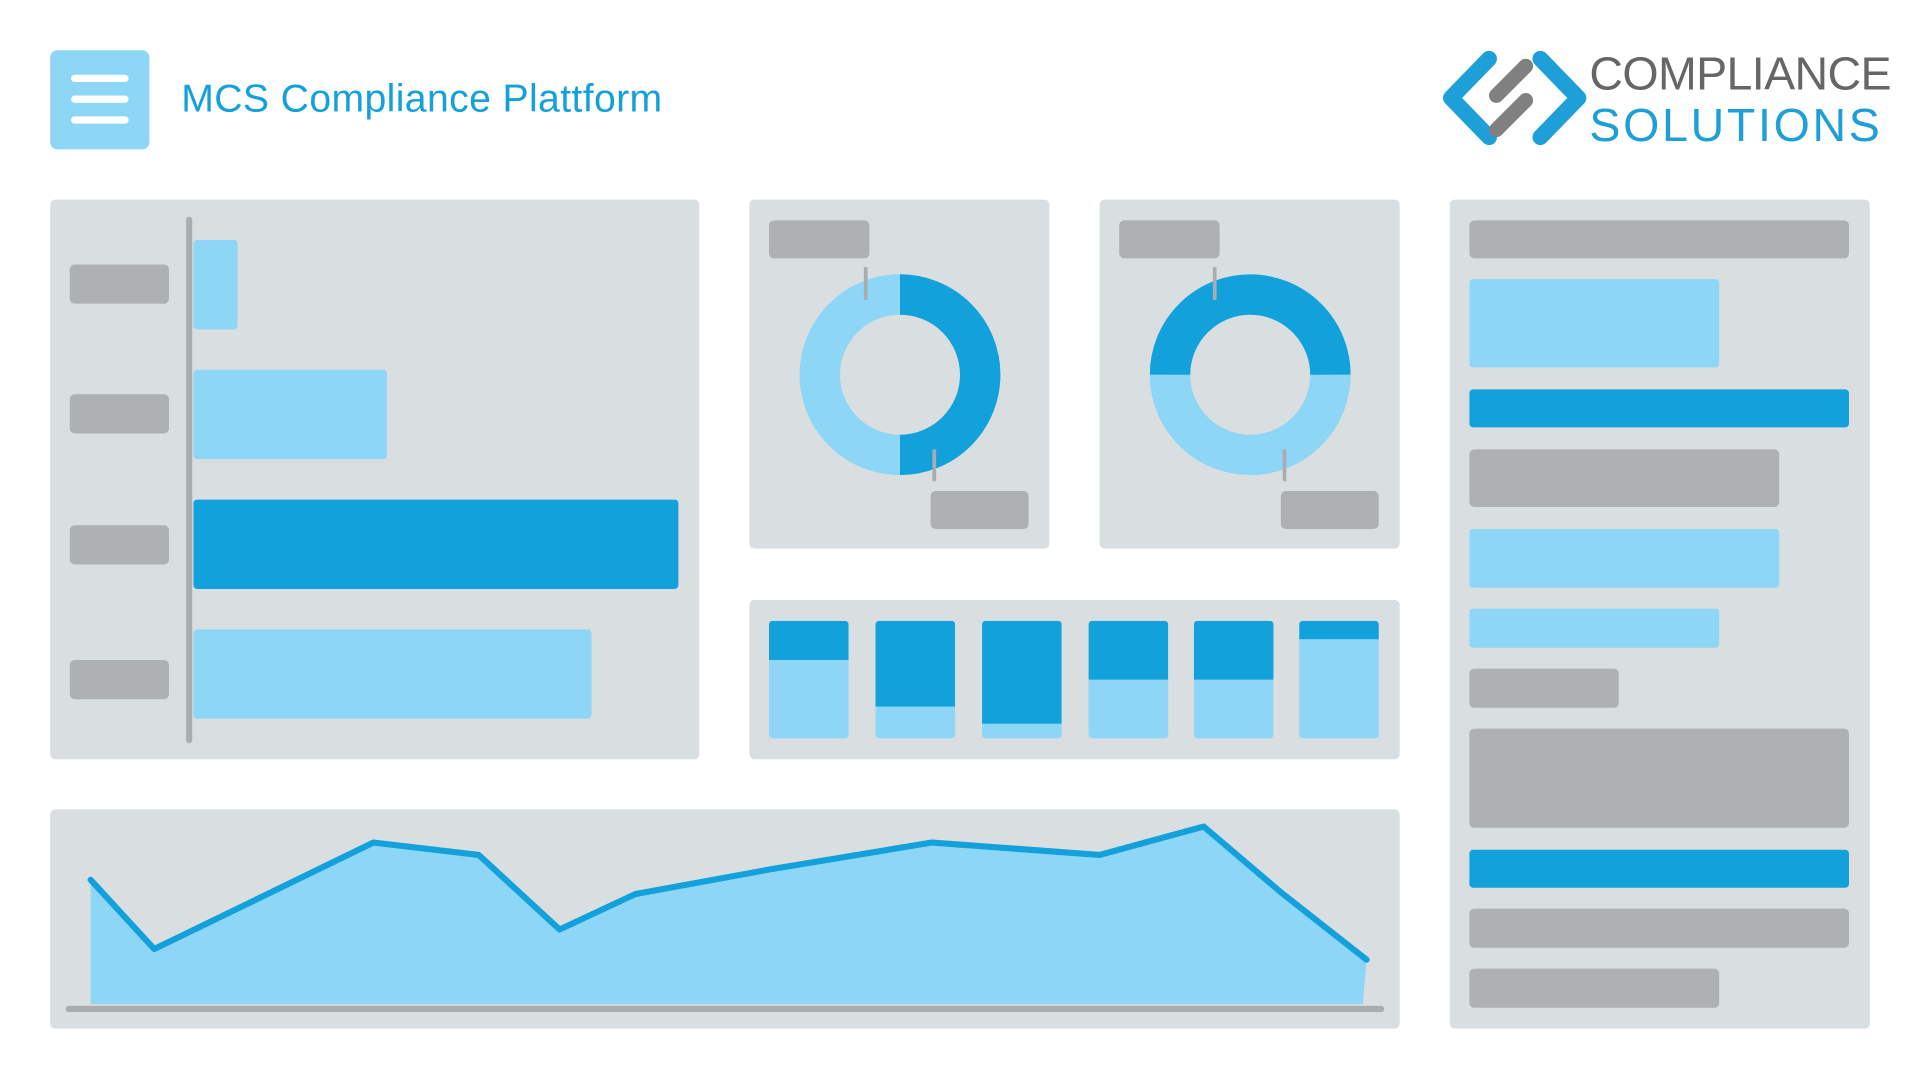 This screenshot has height=1080, width=1920. Describe the element at coordinates (1074, 680) in the screenshot. I see `stacked-bar-chart-panel` at that location.